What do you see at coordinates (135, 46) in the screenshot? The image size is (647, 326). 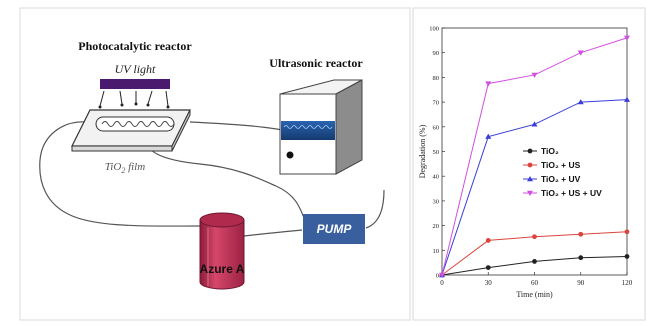 I see `photo-reactor-title: Photocatalytic reactor` at bounding box center [135, 46].